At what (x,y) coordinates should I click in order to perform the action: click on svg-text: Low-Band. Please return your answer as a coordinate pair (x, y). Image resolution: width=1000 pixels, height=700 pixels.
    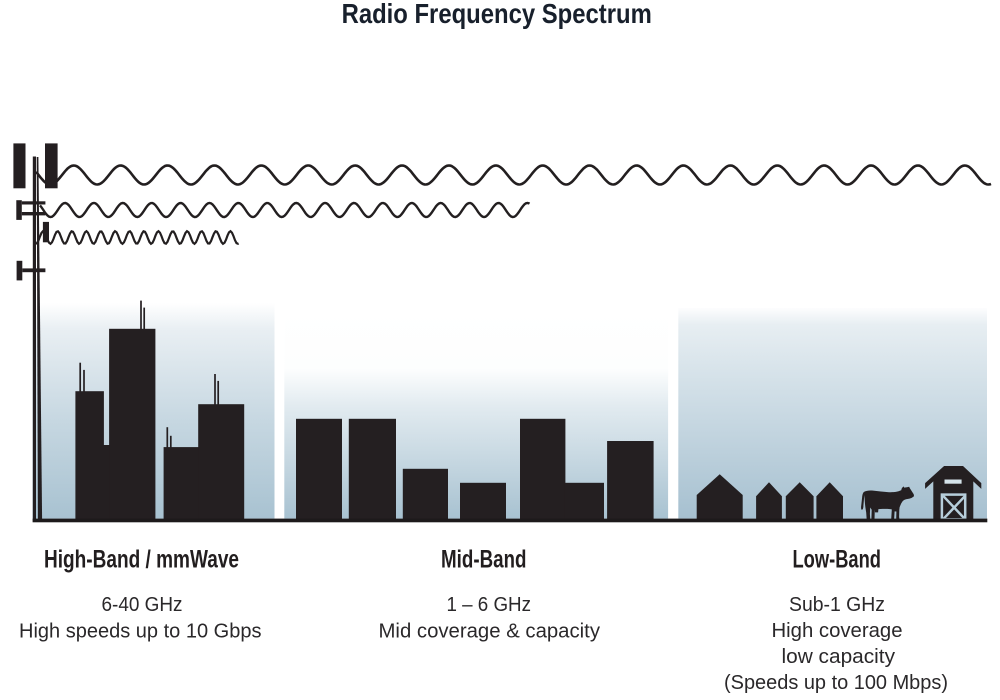
    Looking at the image, I should click on (837, 560).